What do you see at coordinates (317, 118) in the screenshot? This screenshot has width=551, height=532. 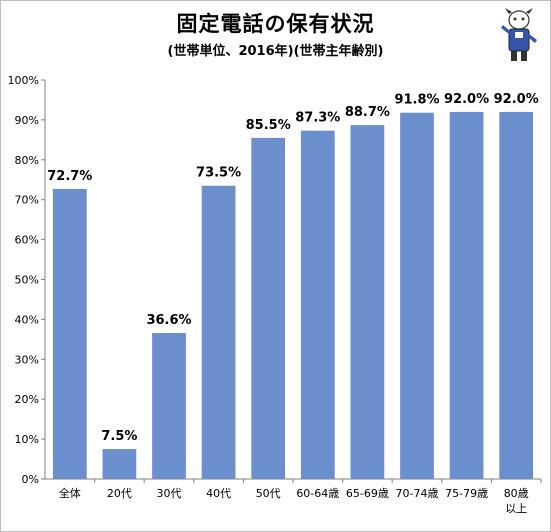 I see `data-label: 87.3%` at bounding box center [317, 118].